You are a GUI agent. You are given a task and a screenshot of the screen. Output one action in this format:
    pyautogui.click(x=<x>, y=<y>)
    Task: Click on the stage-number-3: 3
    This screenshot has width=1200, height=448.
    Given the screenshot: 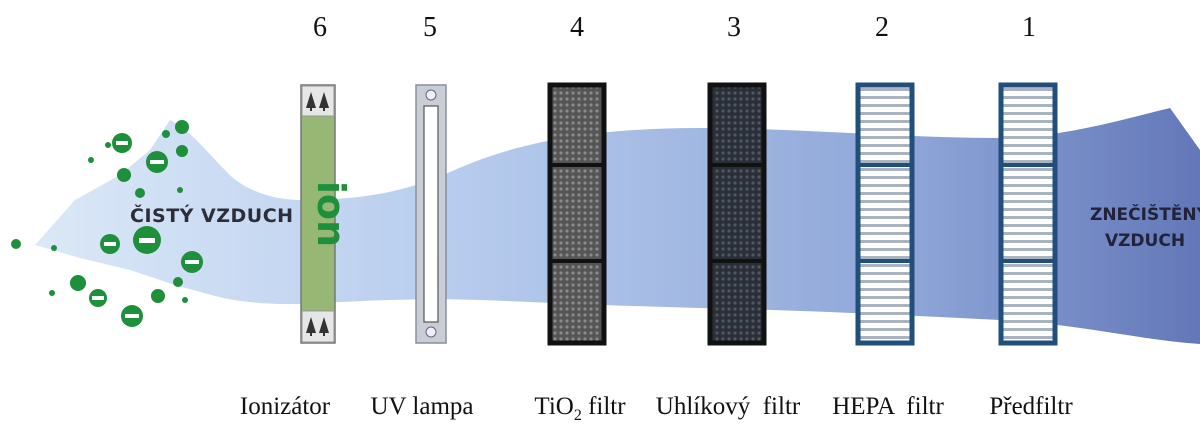 What is the action you would take?
    pyautogui.click(x=734, y=27)
    